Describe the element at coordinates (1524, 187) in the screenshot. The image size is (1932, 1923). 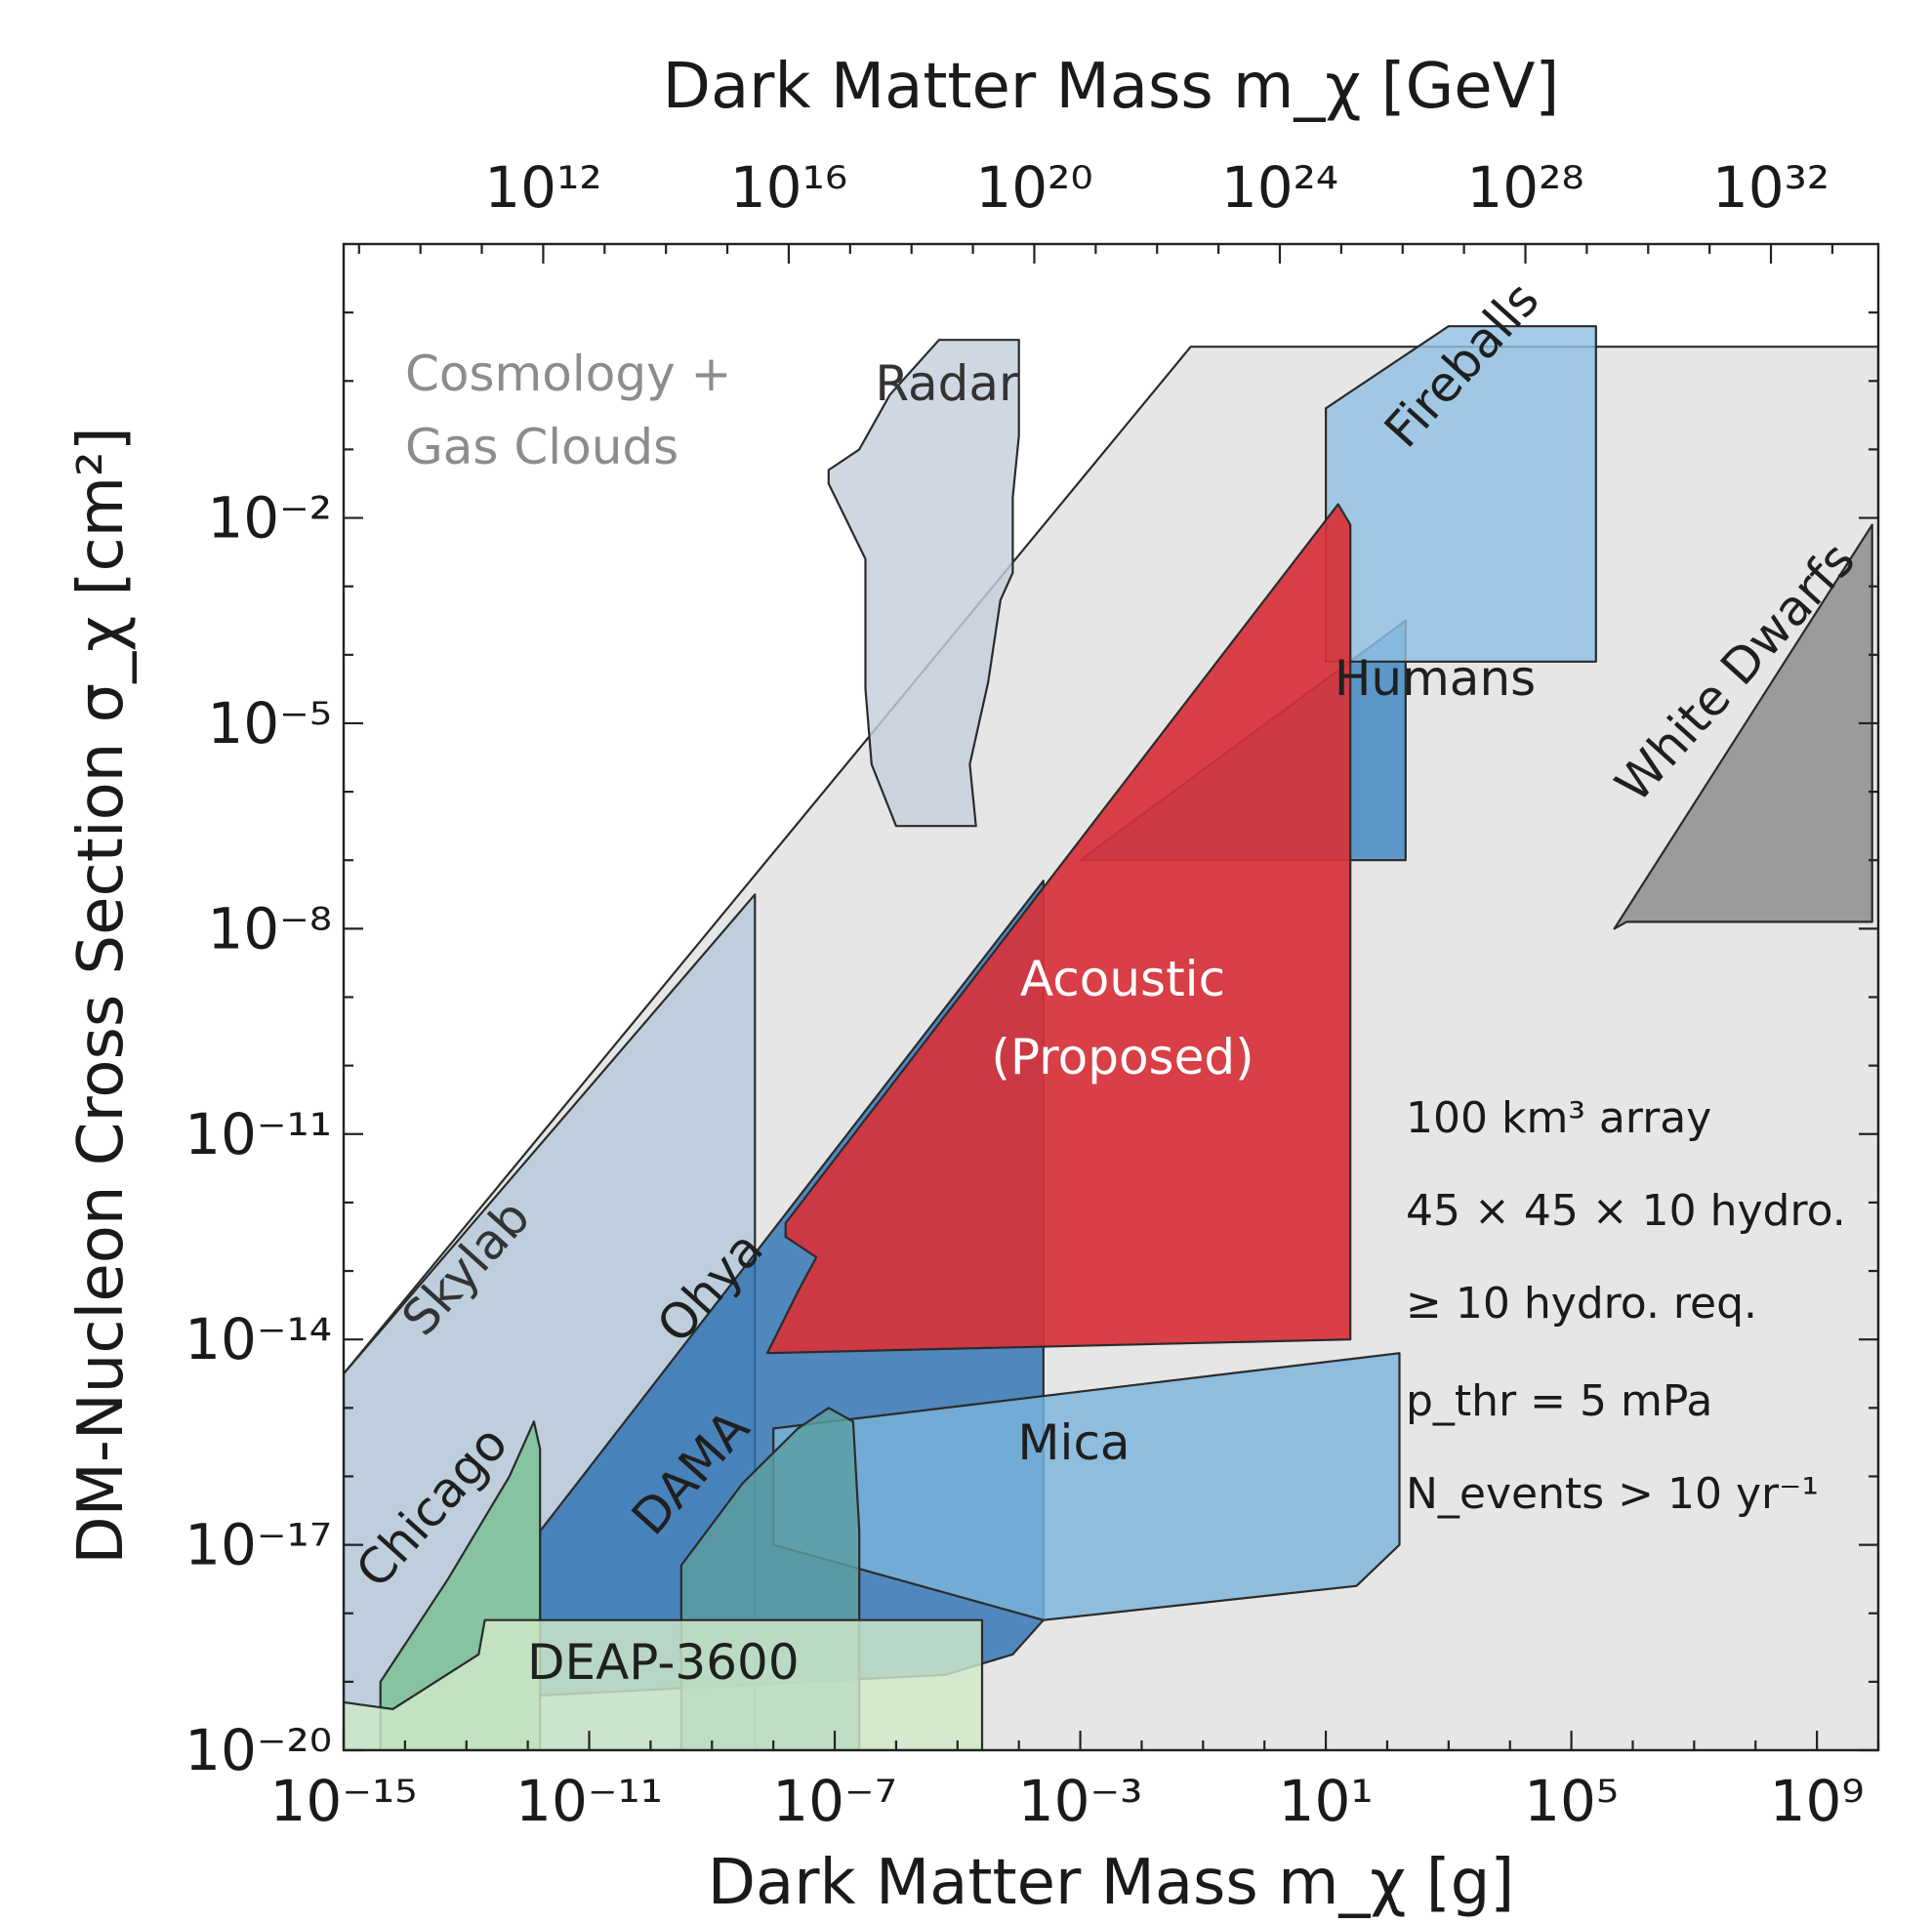
I see `x-tick-label-top: 10²⁸` at that location.